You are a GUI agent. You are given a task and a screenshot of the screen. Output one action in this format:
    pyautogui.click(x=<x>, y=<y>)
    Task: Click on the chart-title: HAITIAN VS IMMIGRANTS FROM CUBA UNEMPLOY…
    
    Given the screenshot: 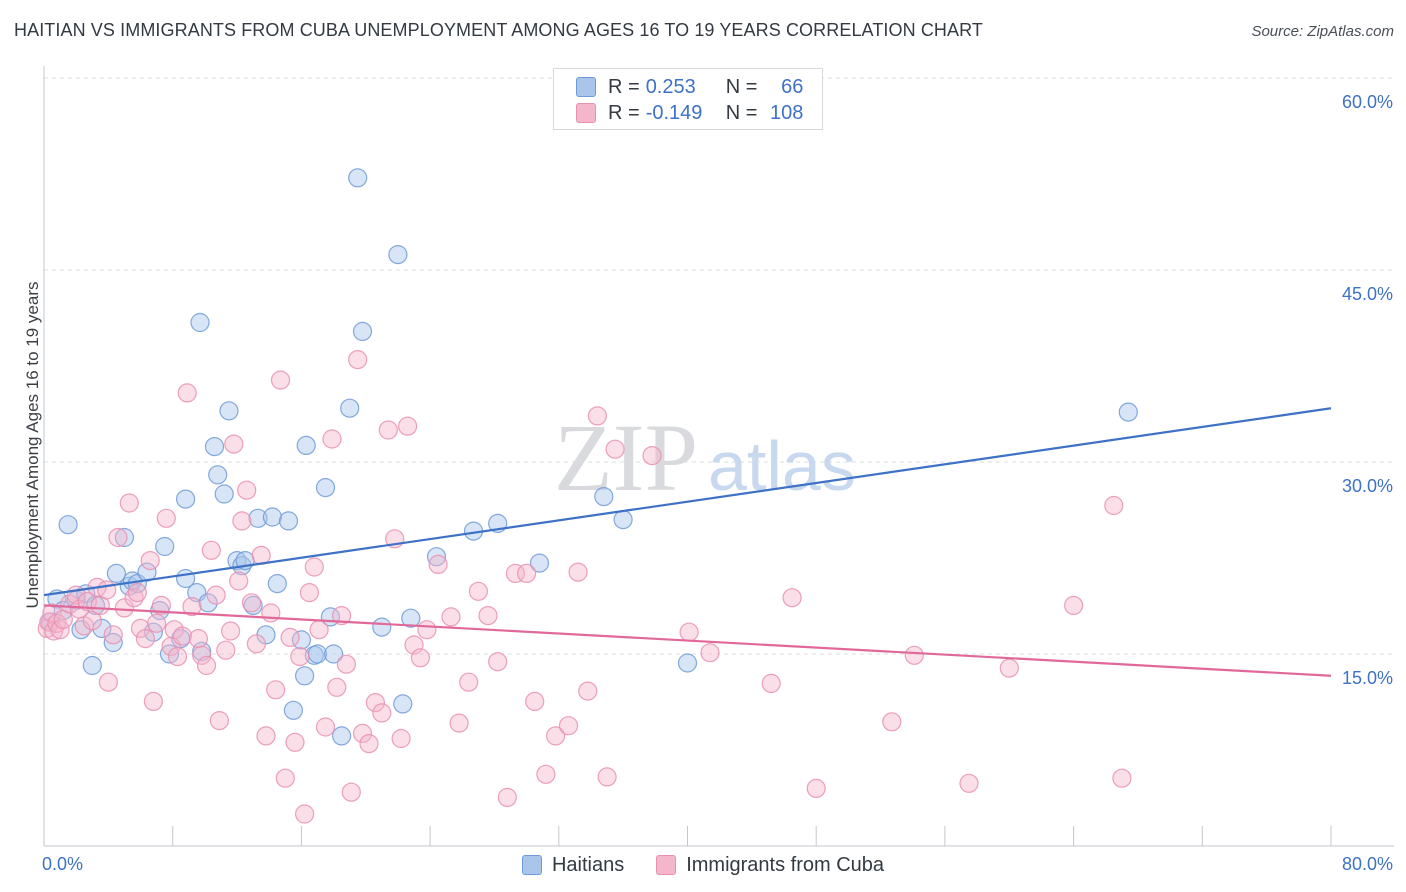 What is the action you would take?
    pyautogui.click(x=498, y=30)
    